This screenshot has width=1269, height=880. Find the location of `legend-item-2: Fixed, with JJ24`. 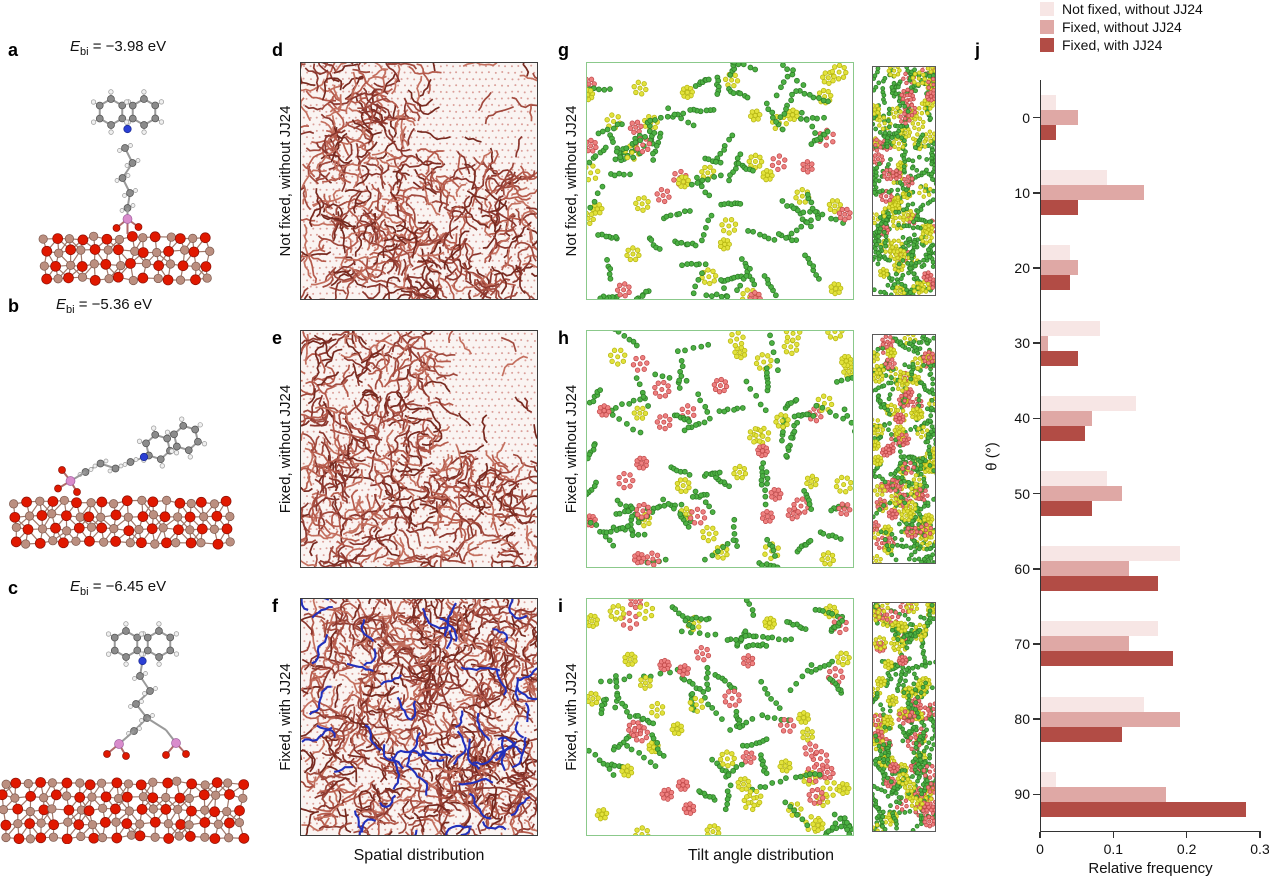

legend-item-2: Fixed, with JJ24 is located at coordinates (1121, 45).